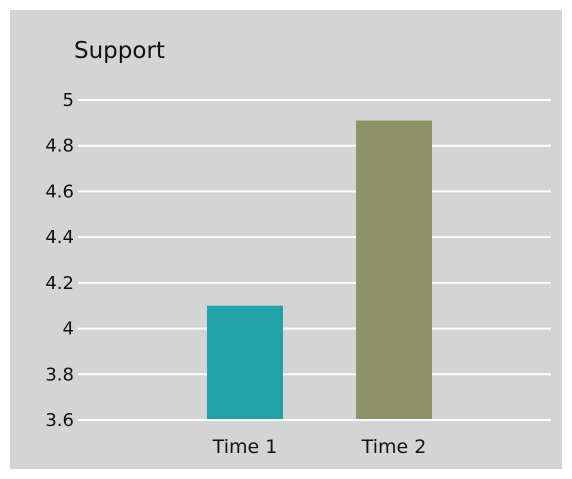  I want to click on y-tick-label: 4.8, so click(59, 146).